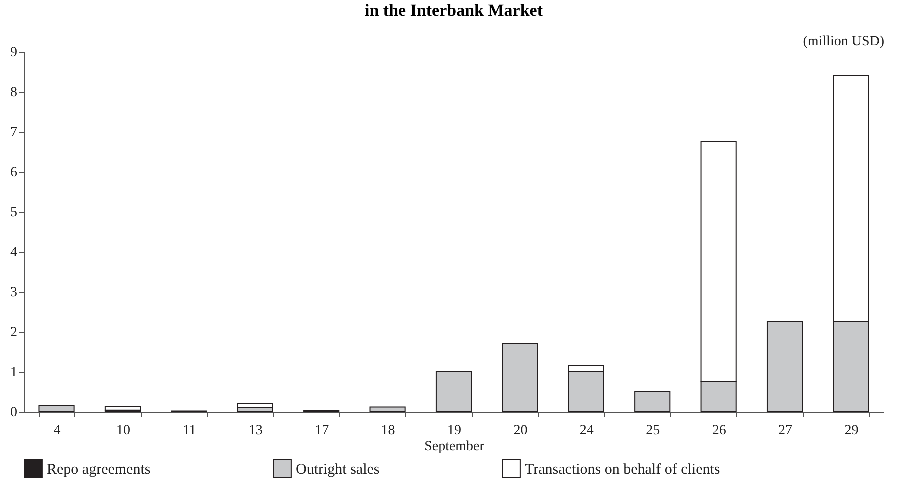 Image resolution: width=916 pixels, height=497 pixels. Describe the element at coordinates (454, 10) in the screenshot. I see `chart-title: in the Interbank Market` at that location.